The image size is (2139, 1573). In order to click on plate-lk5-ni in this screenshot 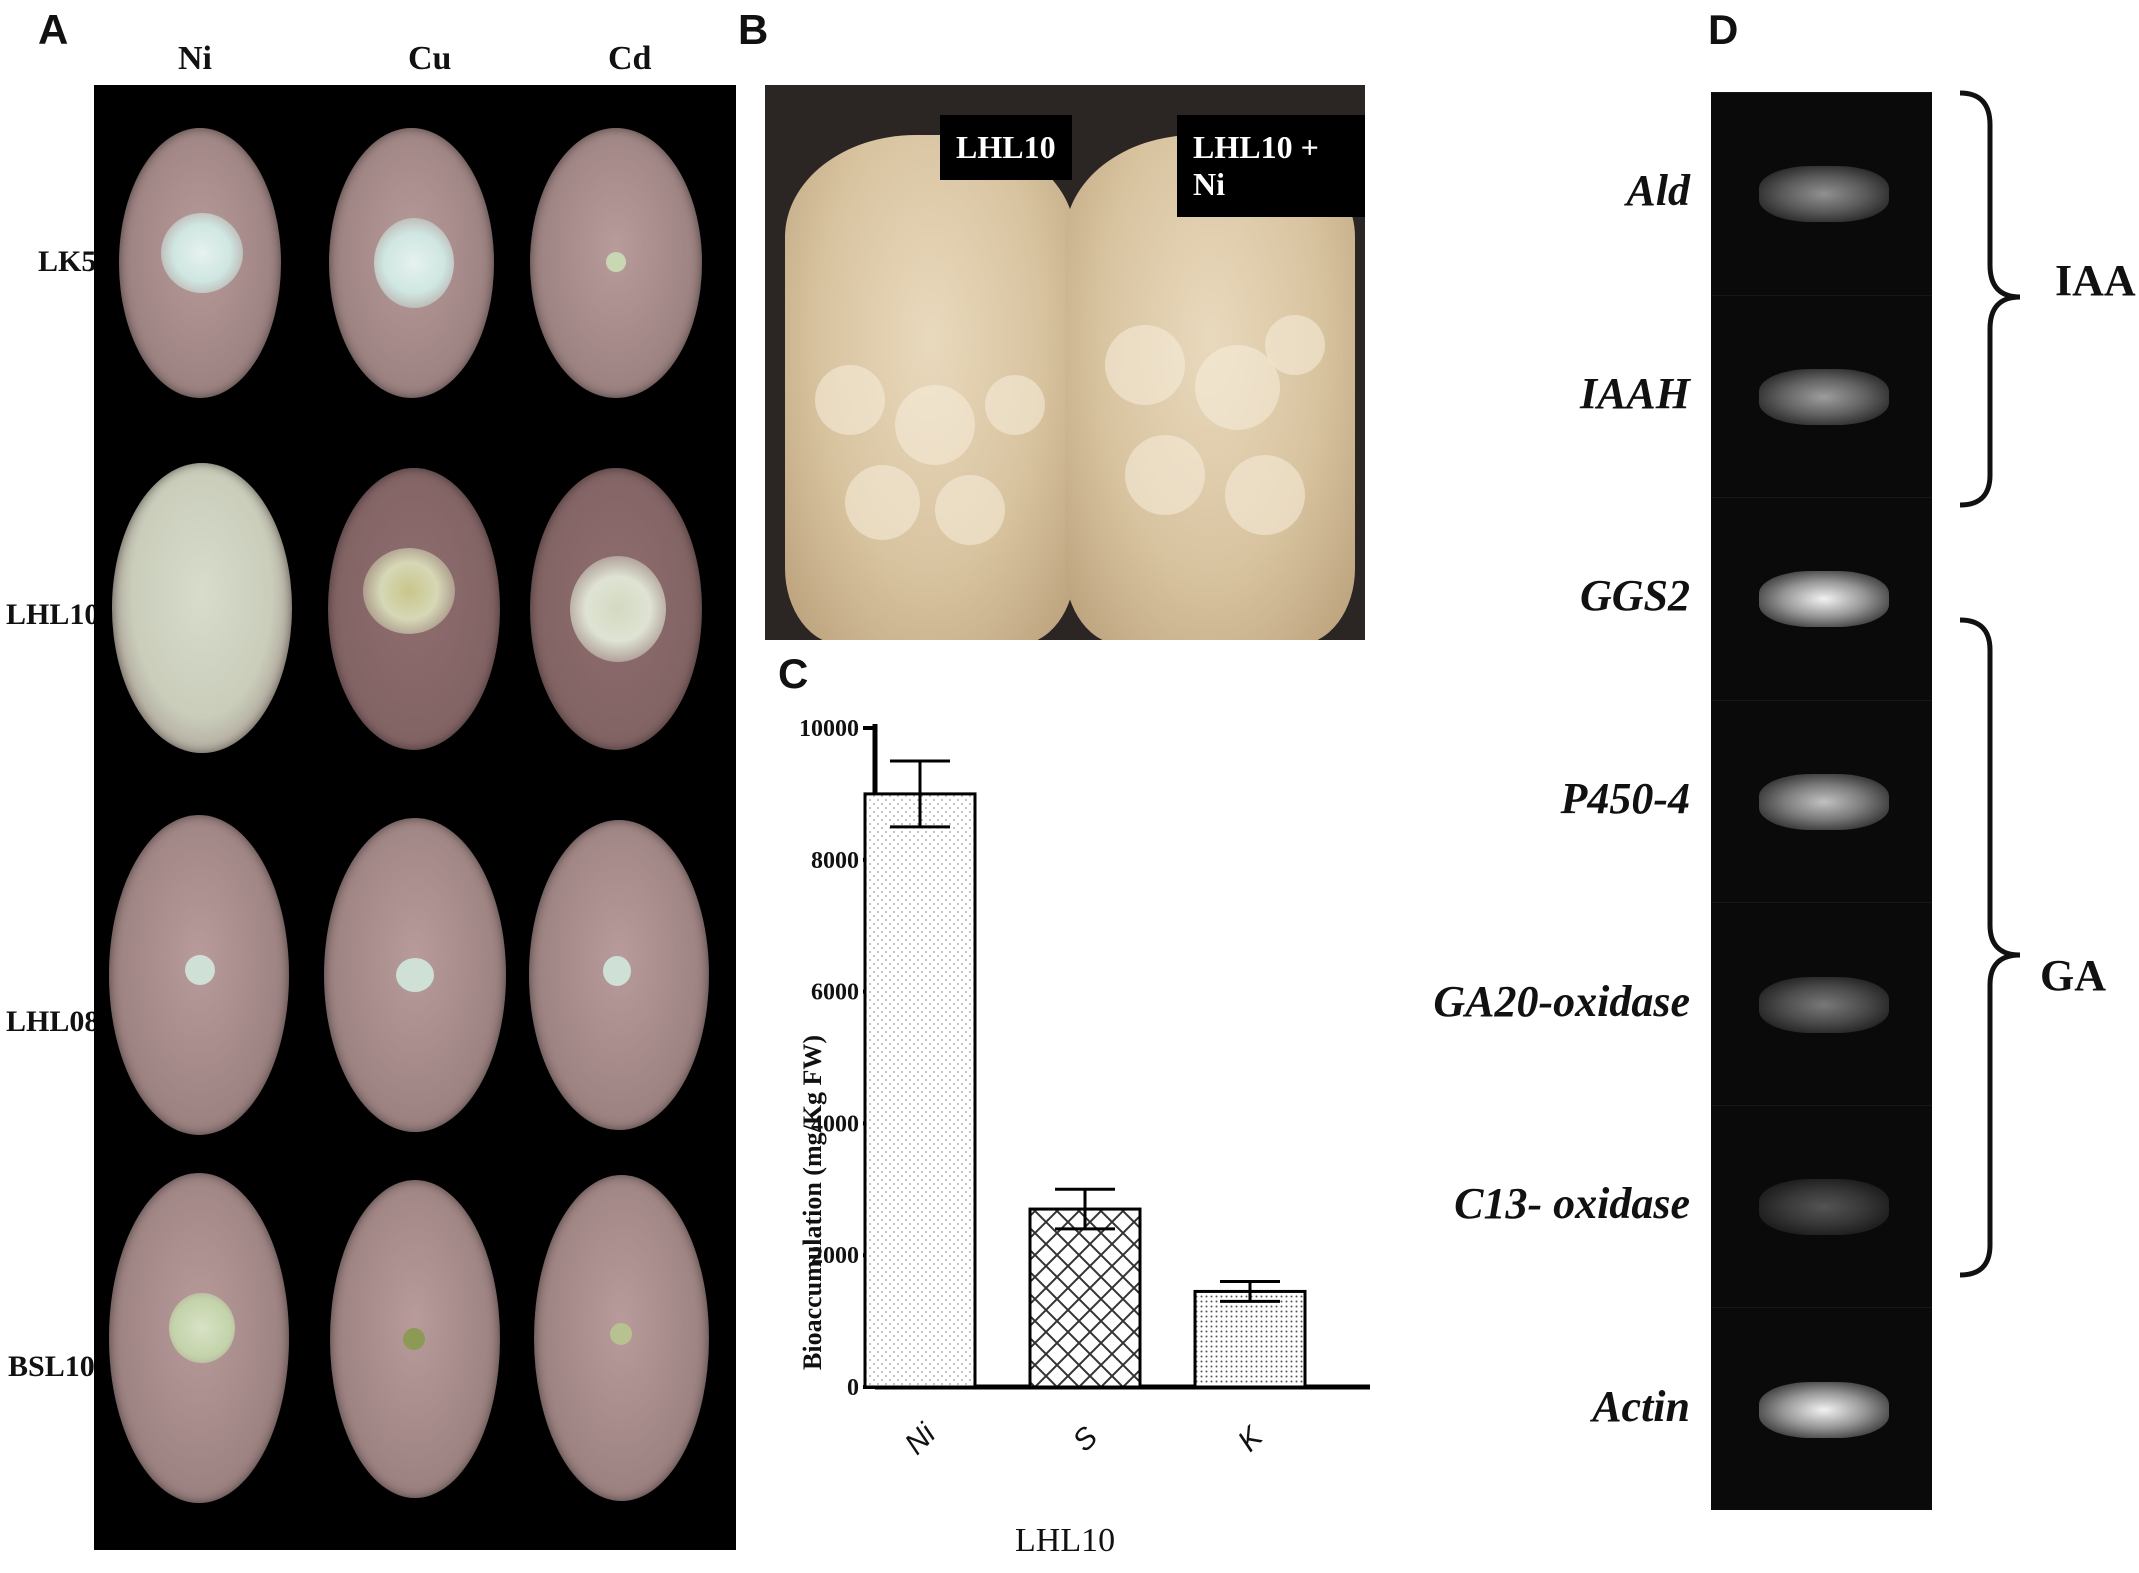, I will do `click(200, 263)`.